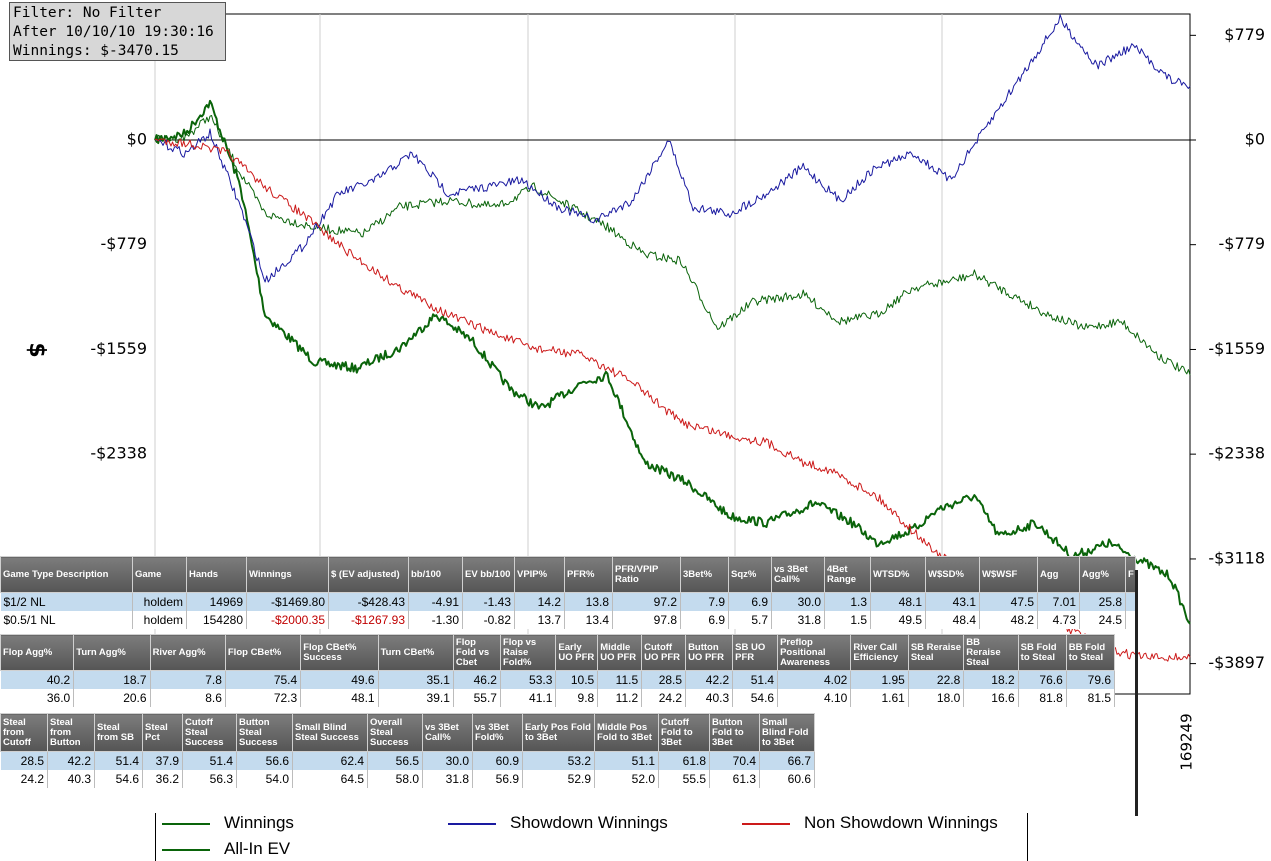  I want to click on t1-header-10: 3Bet%, so click(704, 574).